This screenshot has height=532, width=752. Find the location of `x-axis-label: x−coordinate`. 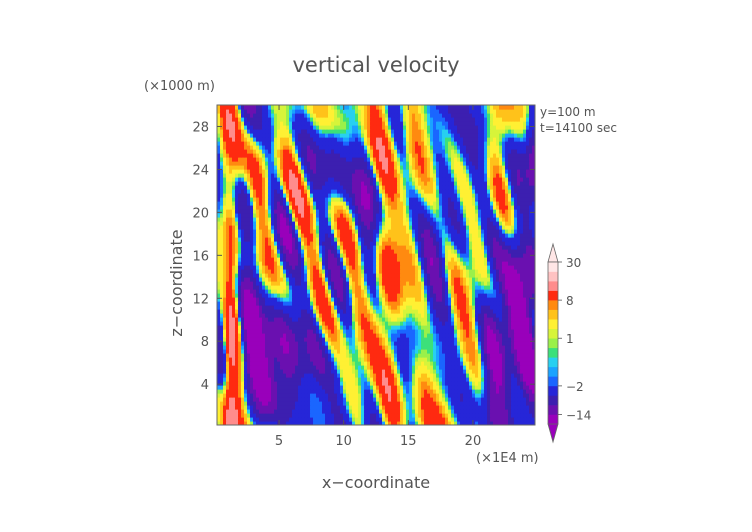

x-axis-label: x−coordinate is located at coordinates (376, 482).